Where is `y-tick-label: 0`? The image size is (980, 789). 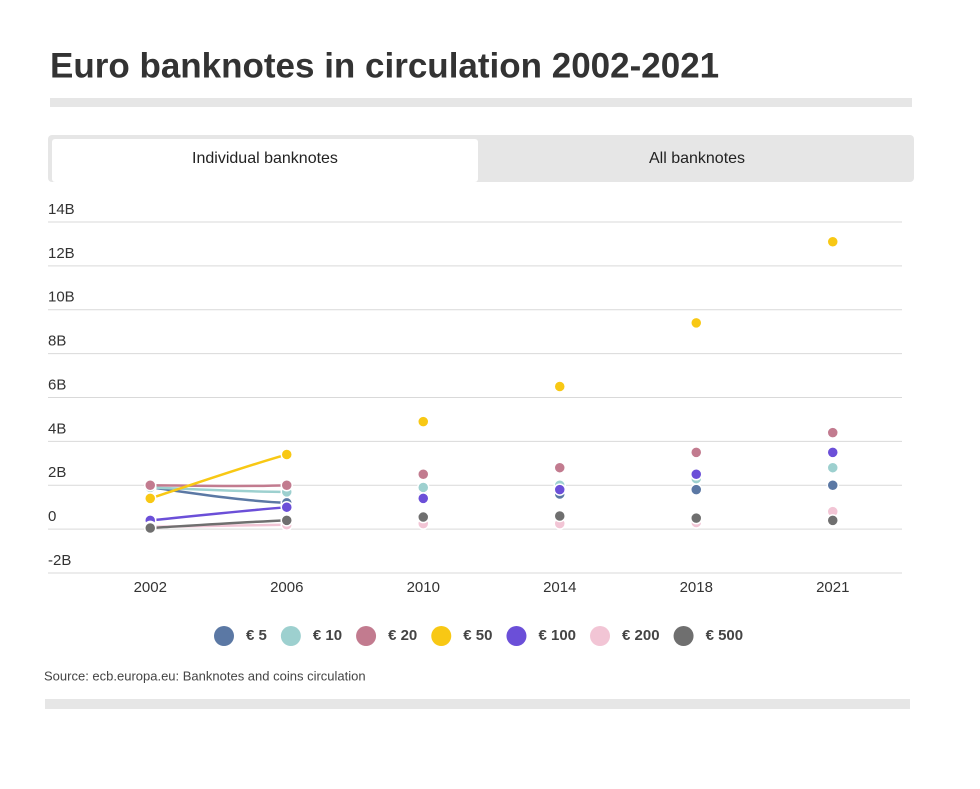
y-tick-label: 0 is located at coordinates (52, 516).